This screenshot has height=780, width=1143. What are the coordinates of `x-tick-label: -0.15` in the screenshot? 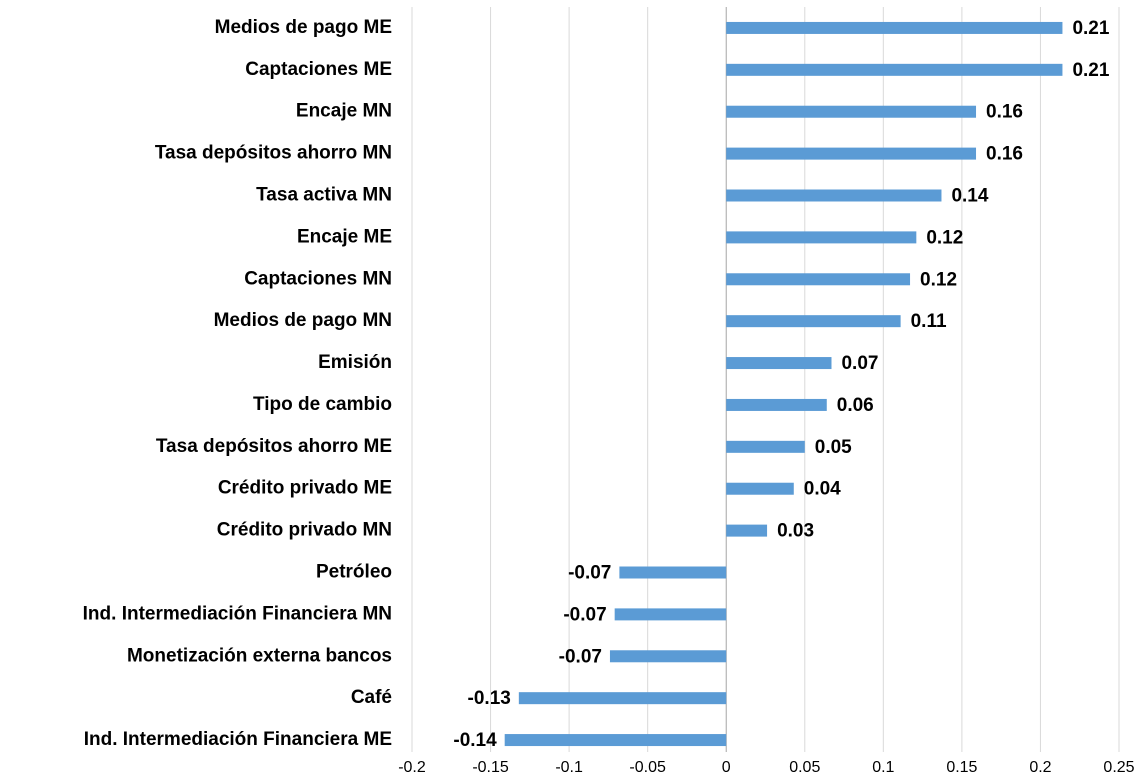 It's located at (490, 767).